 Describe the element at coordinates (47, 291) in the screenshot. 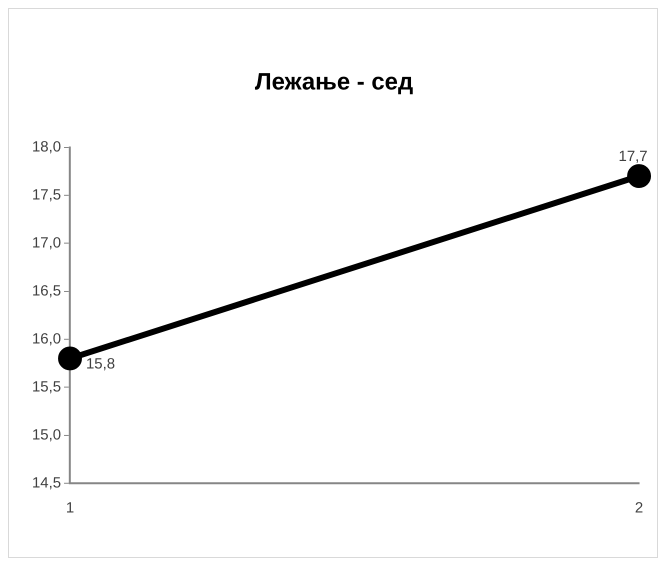

I see `y-tick-label: 16,5` at that location.